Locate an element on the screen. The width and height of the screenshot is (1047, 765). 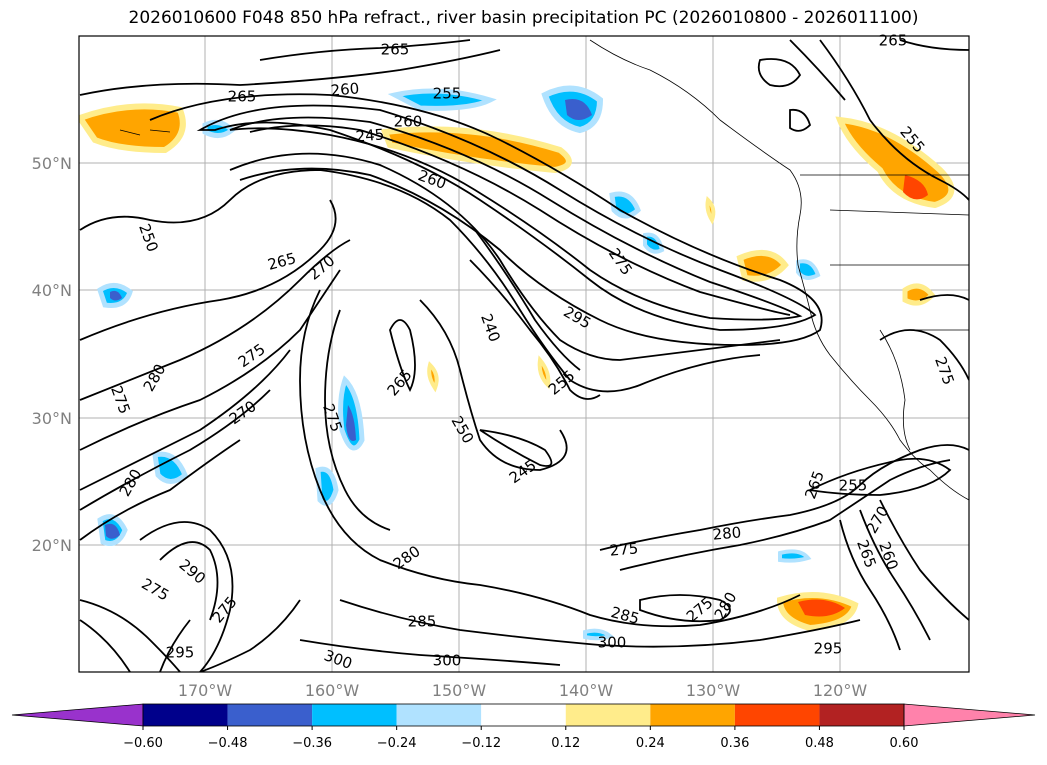
lon-label: 140°W is located at coordinates (586, 690).